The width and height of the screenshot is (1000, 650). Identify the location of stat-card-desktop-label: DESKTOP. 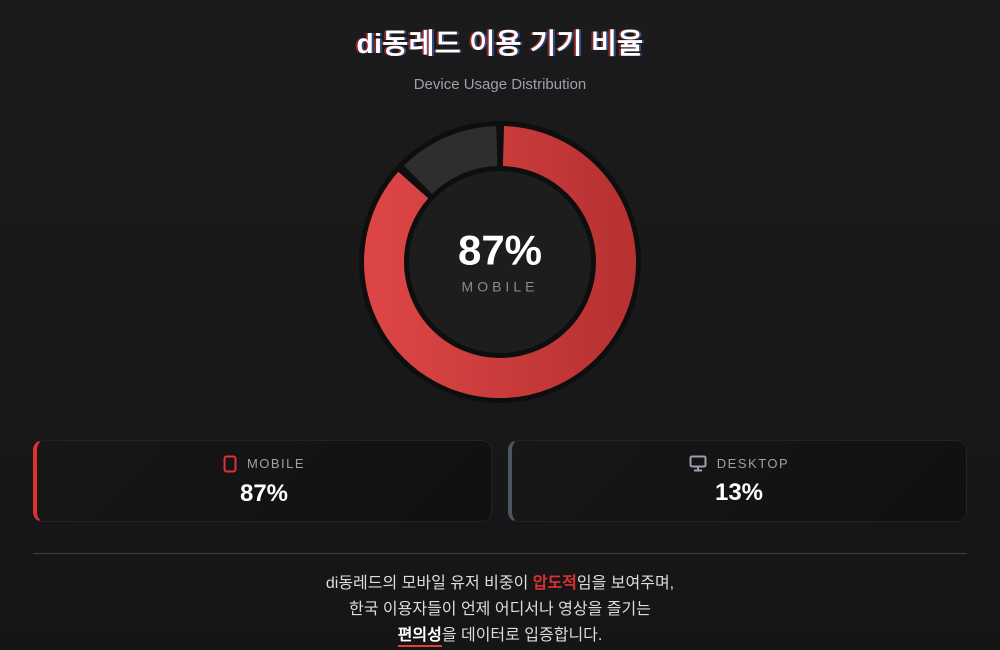
(753, 463).